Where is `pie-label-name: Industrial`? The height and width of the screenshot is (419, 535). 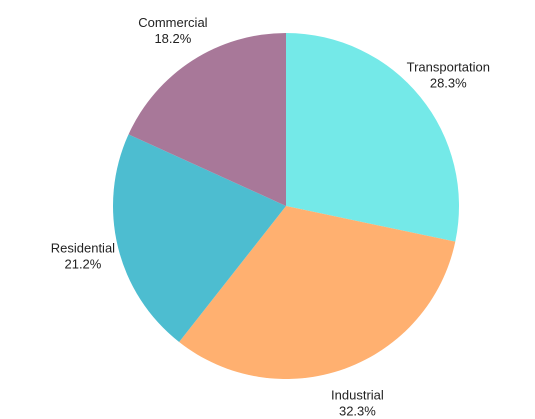
pie-label-name: Industrial is located at coordinates (357, 394).